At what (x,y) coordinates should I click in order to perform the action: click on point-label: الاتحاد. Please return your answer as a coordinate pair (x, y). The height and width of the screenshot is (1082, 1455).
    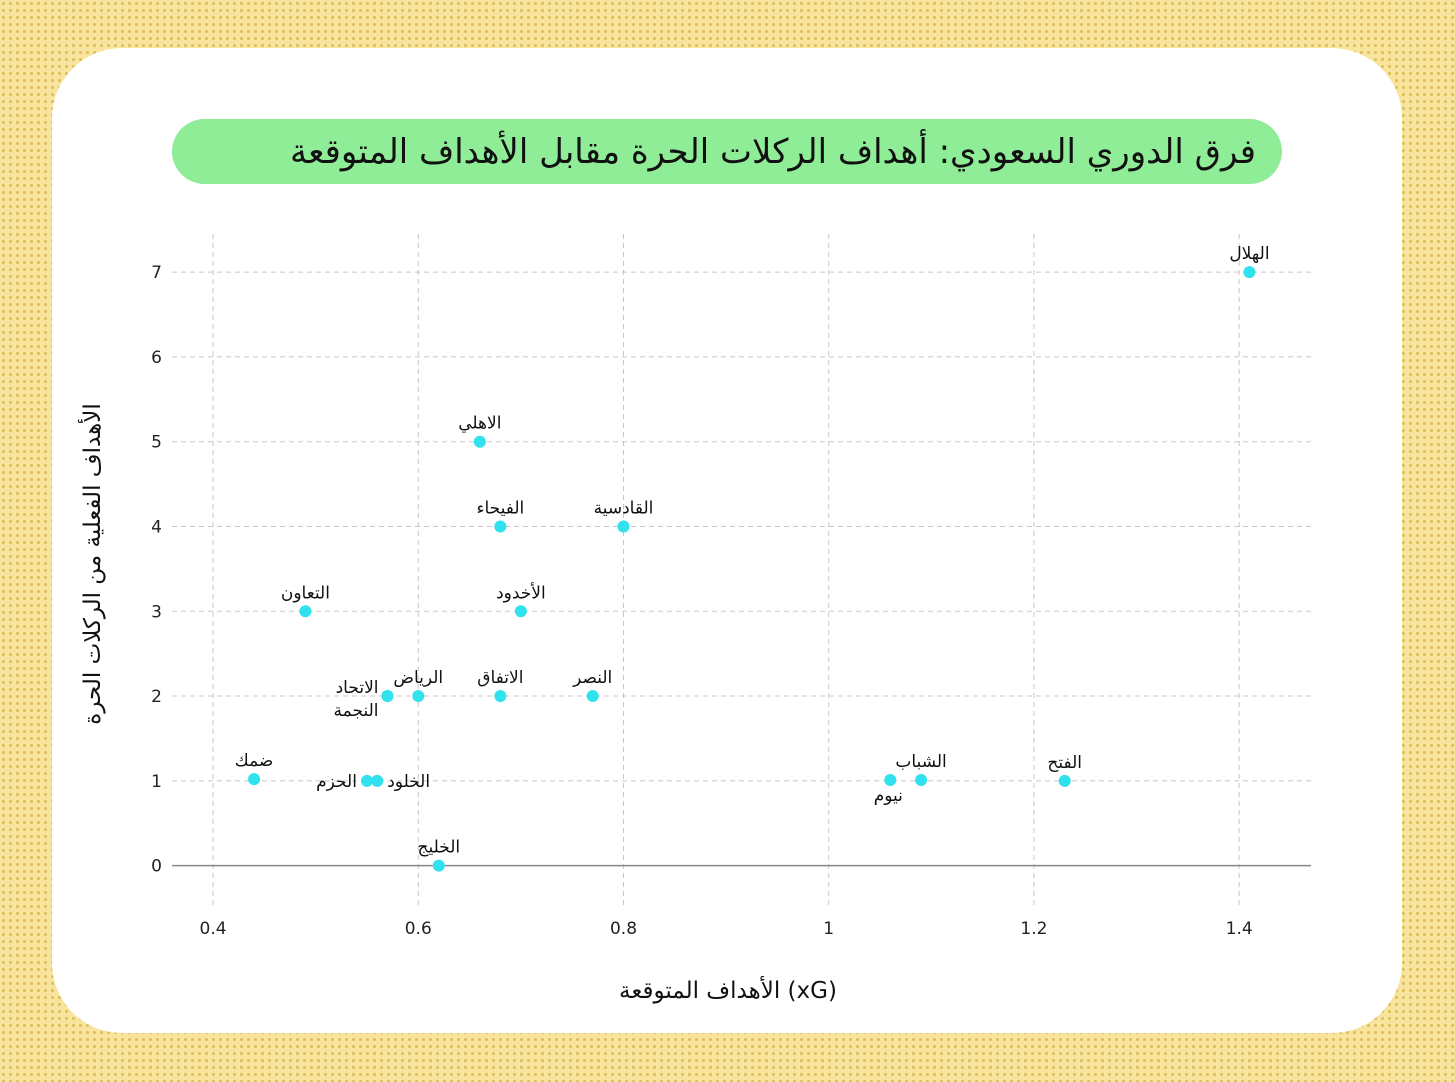
    Looking at the image, I should click on (357, 688).